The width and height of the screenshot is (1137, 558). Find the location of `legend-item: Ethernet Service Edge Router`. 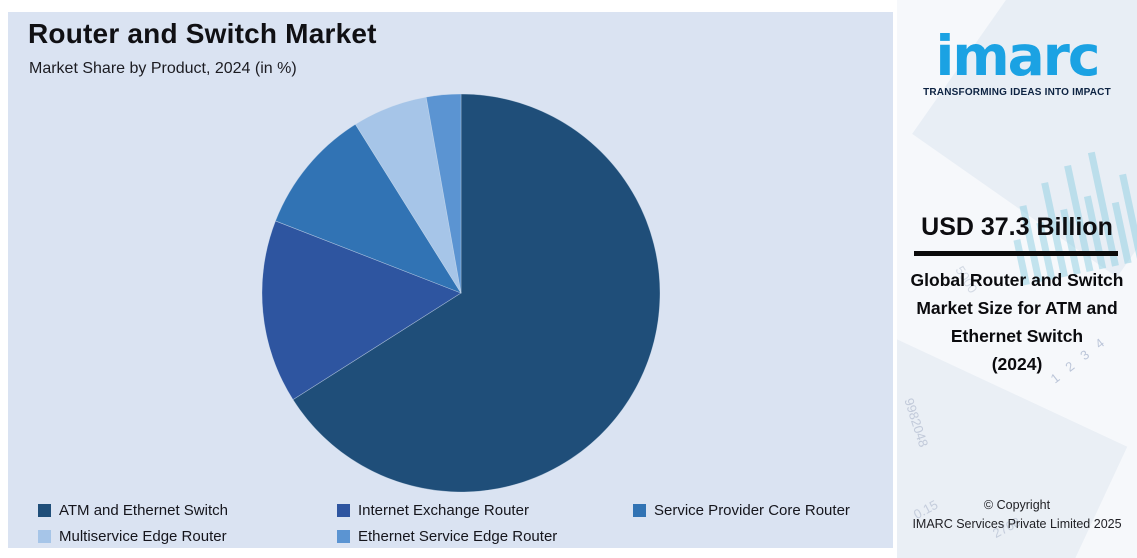

legend-item: Ethernet Service Edge Router is located at coordinates (485, 536).